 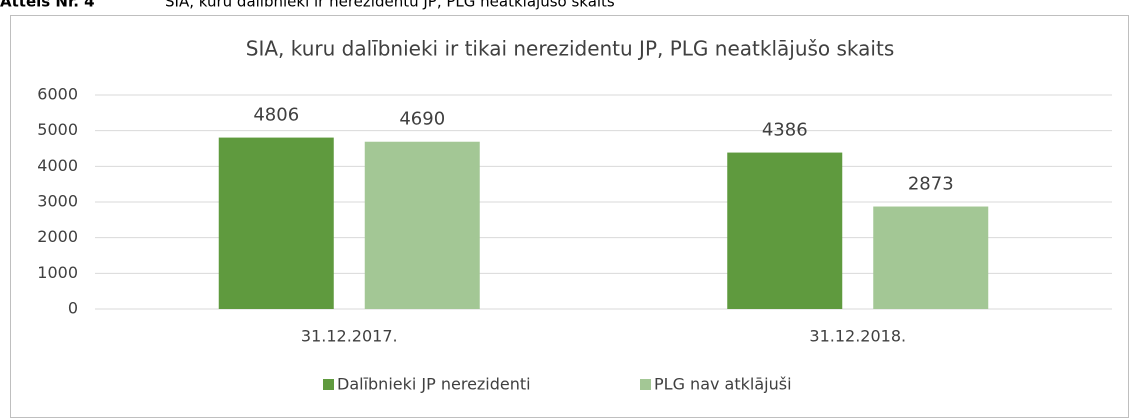 What do you see at coordinates (57, 165) in the screenshot?
I see `y-tick-label: 4000` at bounding box center [57, 165].